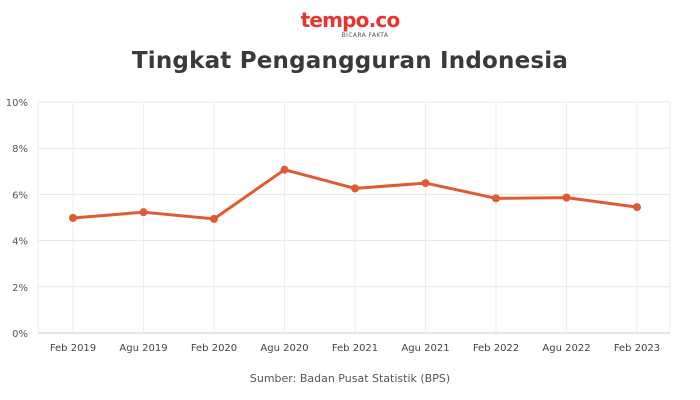 The width and height of the screenshot is (700, 400). I want to click on y-tick-label: 8%, so click(20, 149).